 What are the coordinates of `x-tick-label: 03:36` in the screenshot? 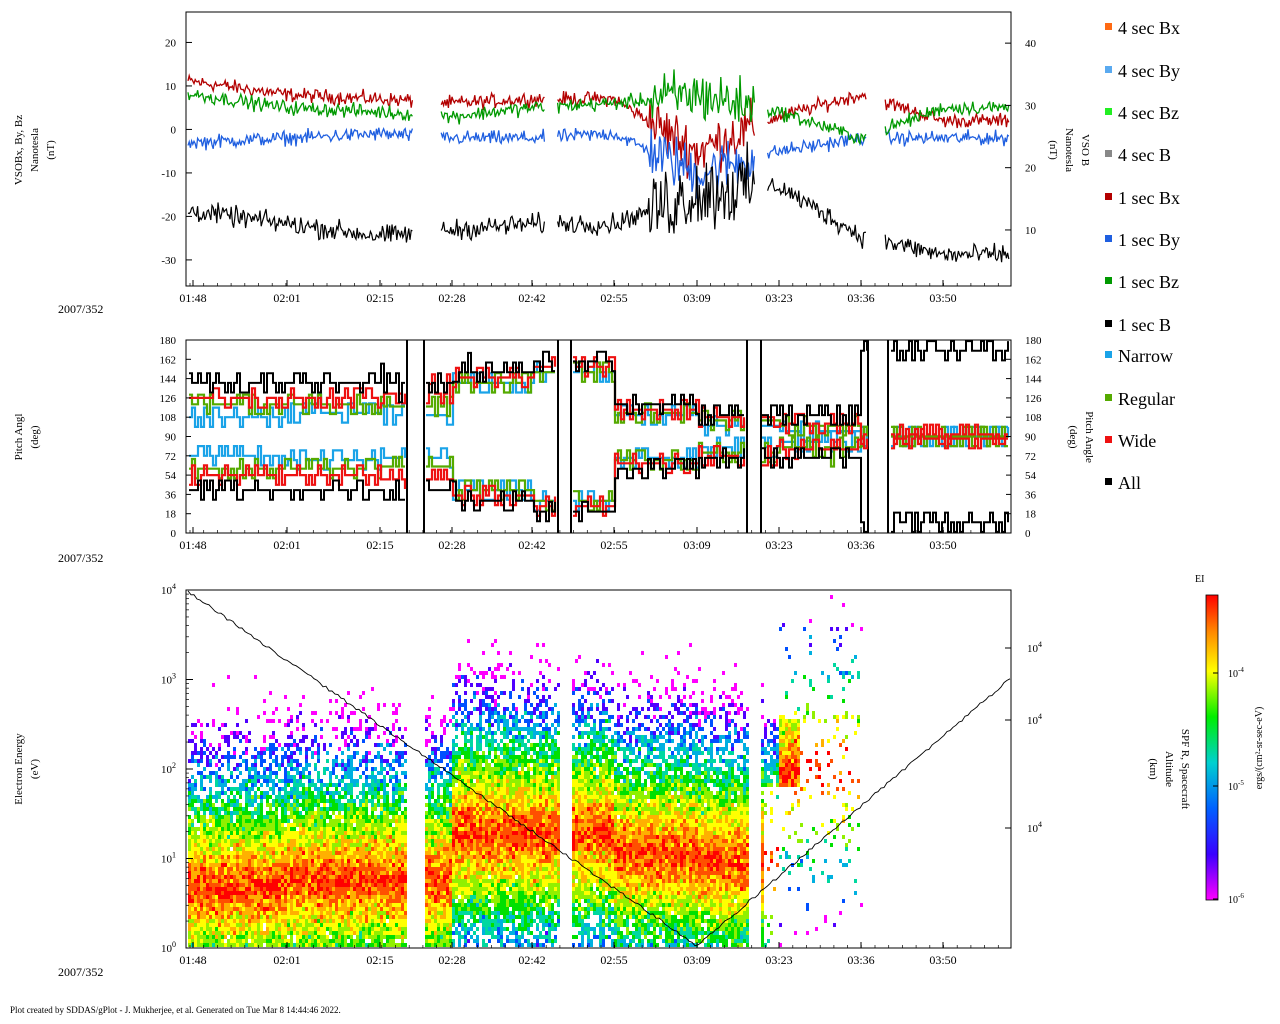 It's located at (860, 545).